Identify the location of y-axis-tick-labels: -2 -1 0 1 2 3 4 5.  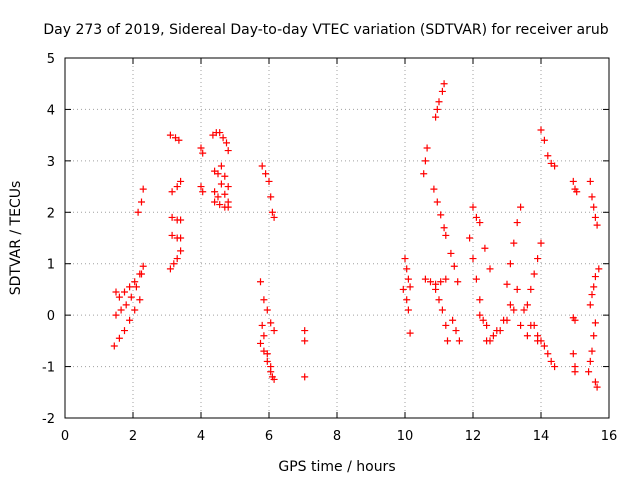
(48, 239).